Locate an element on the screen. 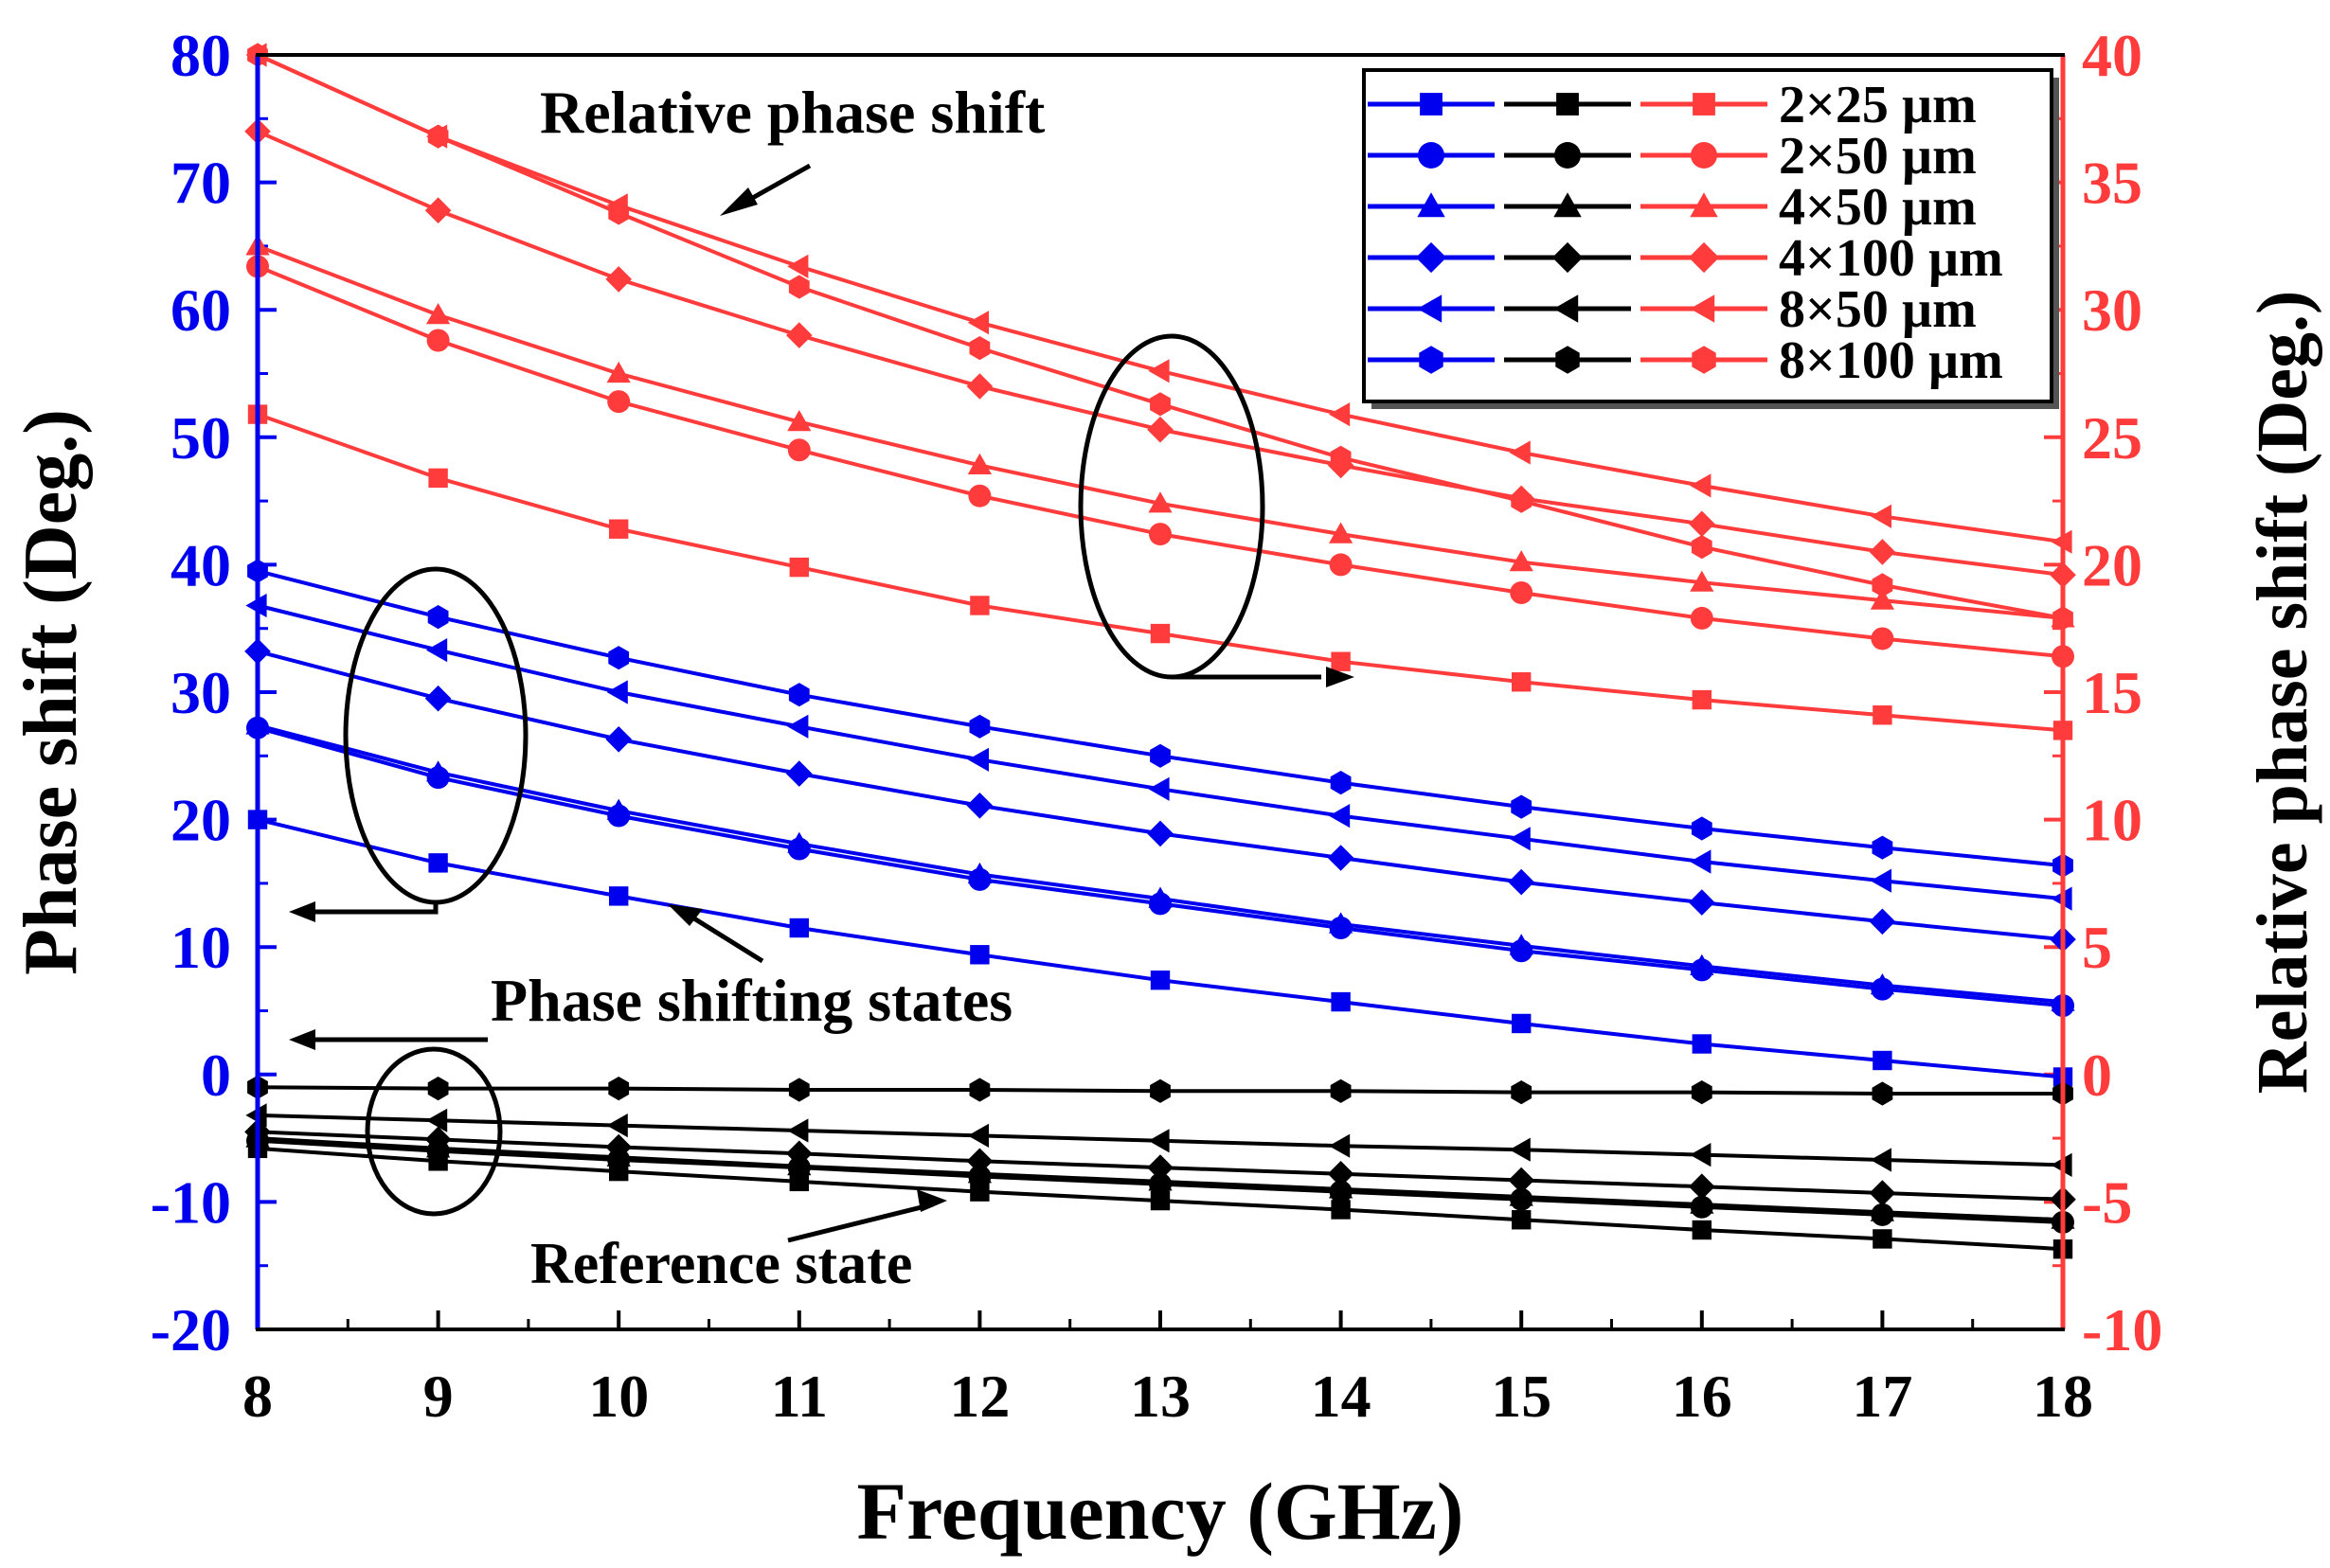 The width and height of the screenshot is (2330, 1568). y-tick-label: 40 is located at coordinates (200, 564).